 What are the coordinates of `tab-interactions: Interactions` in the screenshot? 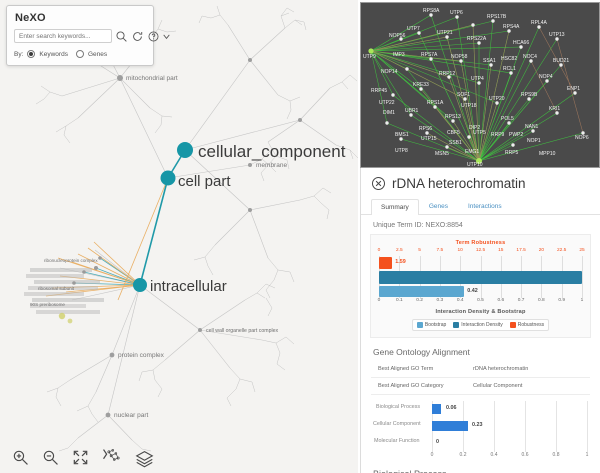 It's located at (484, 206).